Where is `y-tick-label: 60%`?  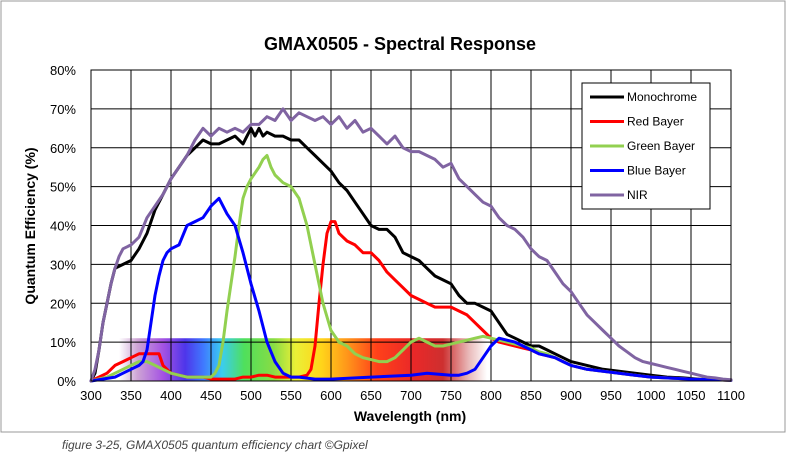 y-tick-label: 60% is located at coordinates (63, 148).